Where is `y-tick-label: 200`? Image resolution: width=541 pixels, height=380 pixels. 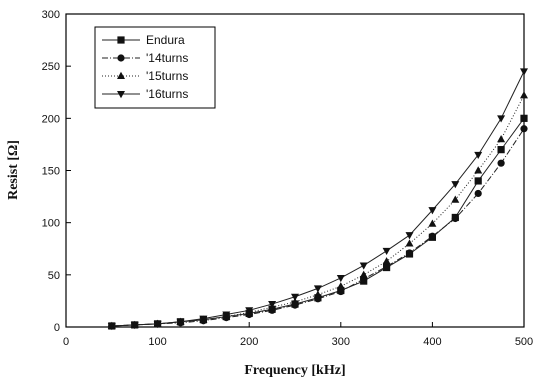
y-tick-label: 200 is located at coordinates (51, 119).